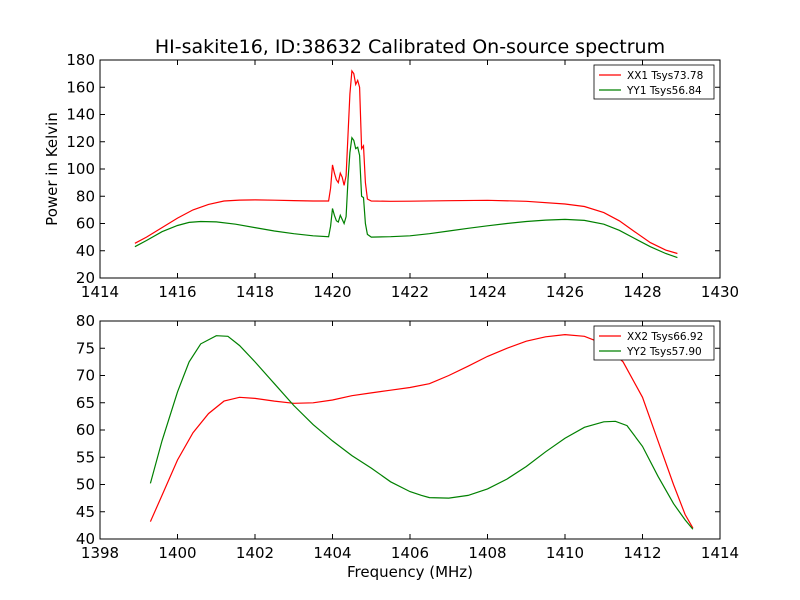 The width and height of the screenshot is (800, 600). I want to click on x-tick-label: 1420, so click(332, 292).